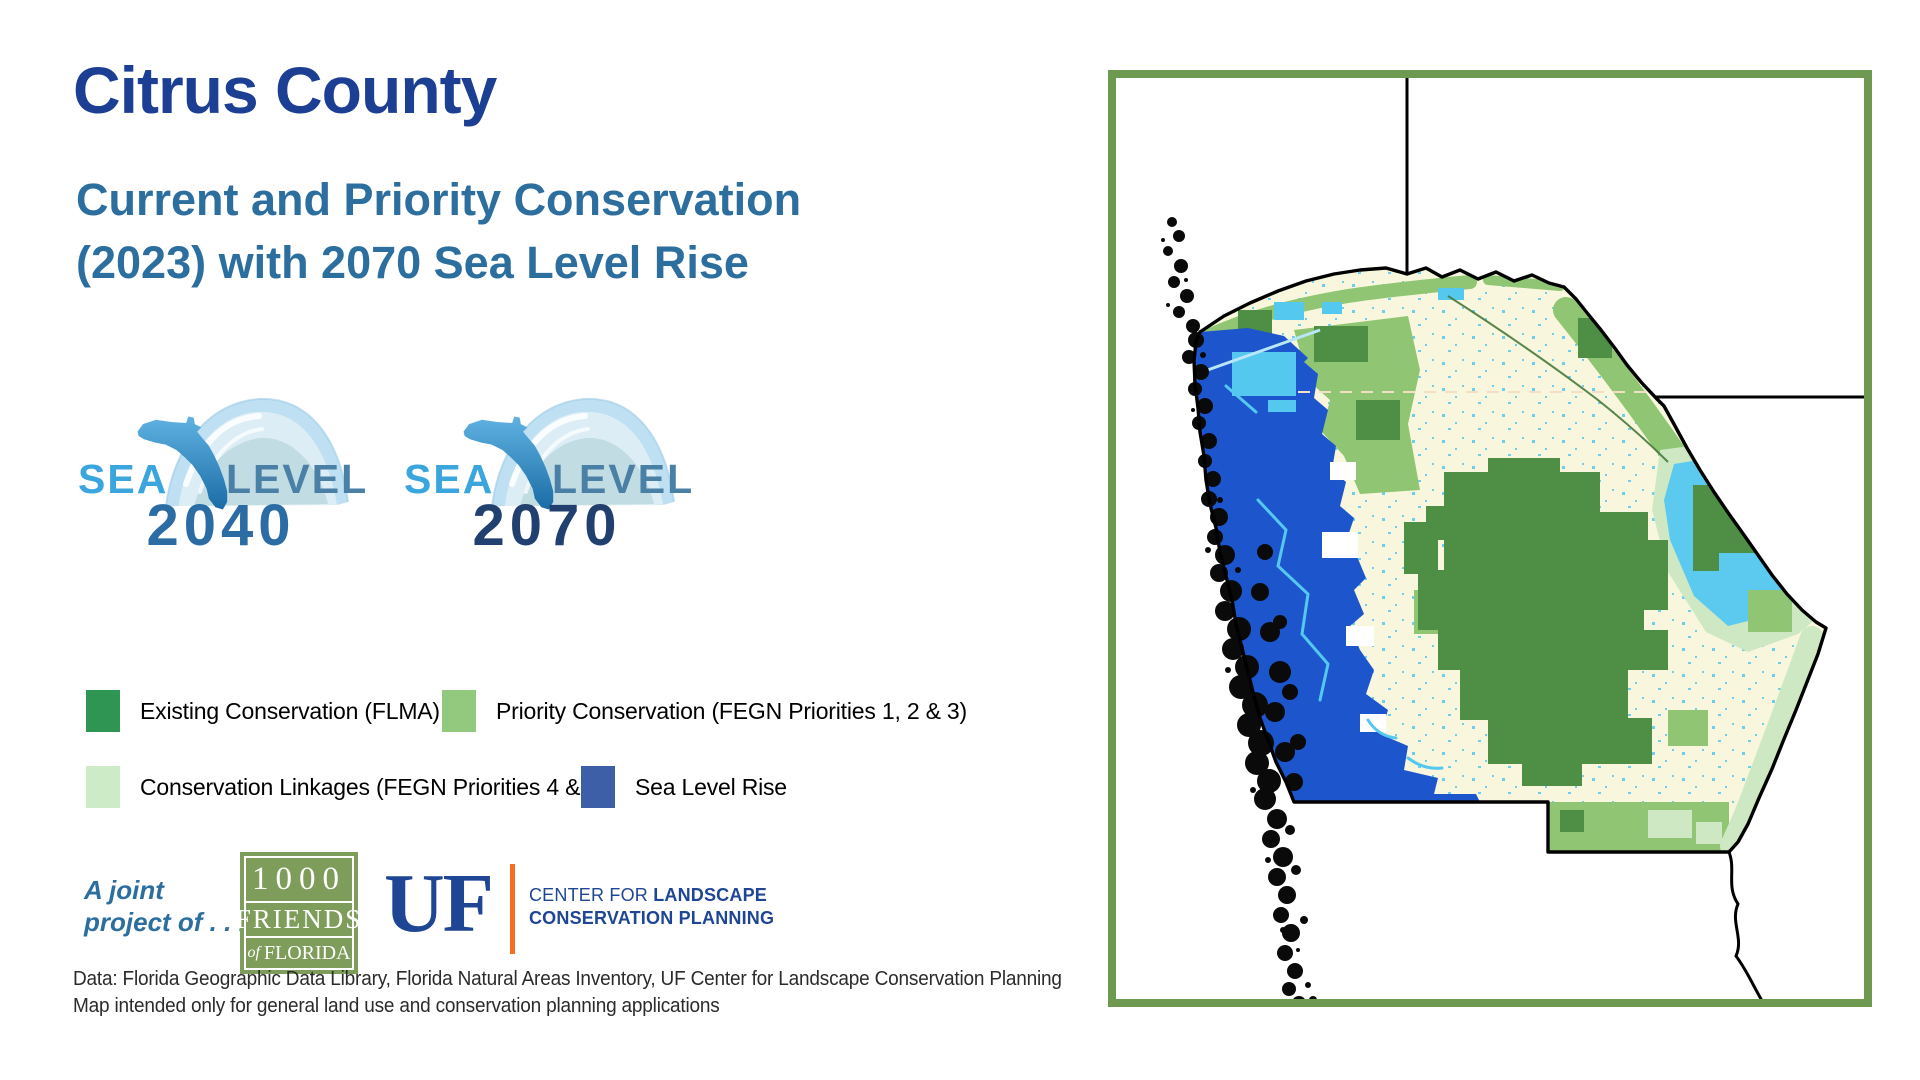  What do you see at coordinates (439, 903) in the screenshot?
I see `uf-monogram: UF` at bounding box center [439, 903].